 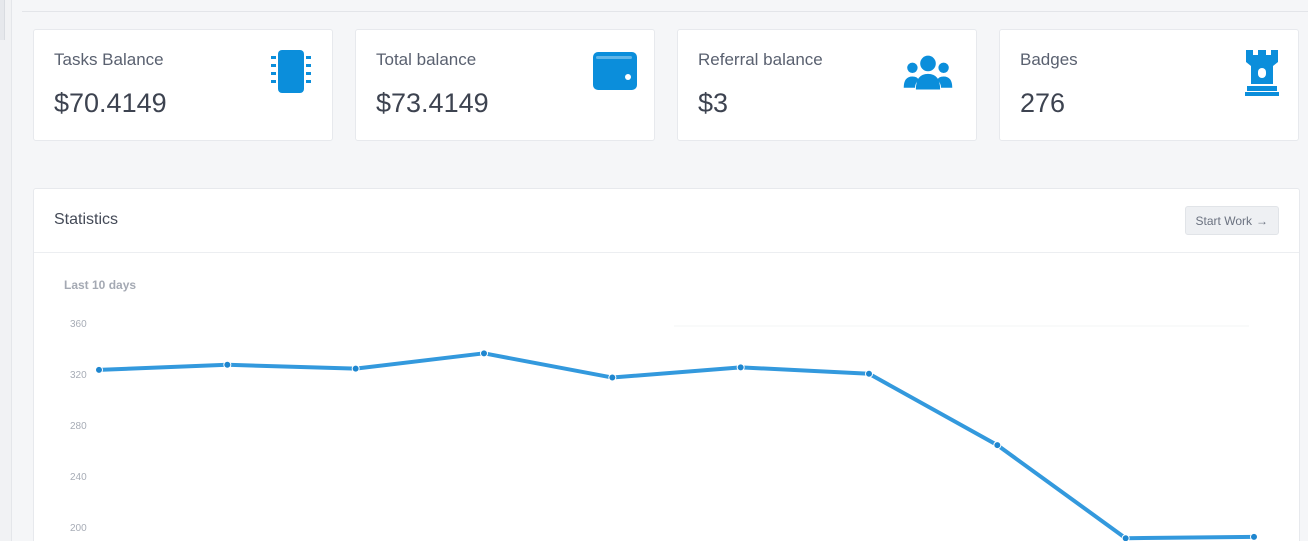 What do you see at coordinates (100, 285) in the screenshot?
I see `chart-subtitle: Last 10 days` at bounding box center [100, 285].